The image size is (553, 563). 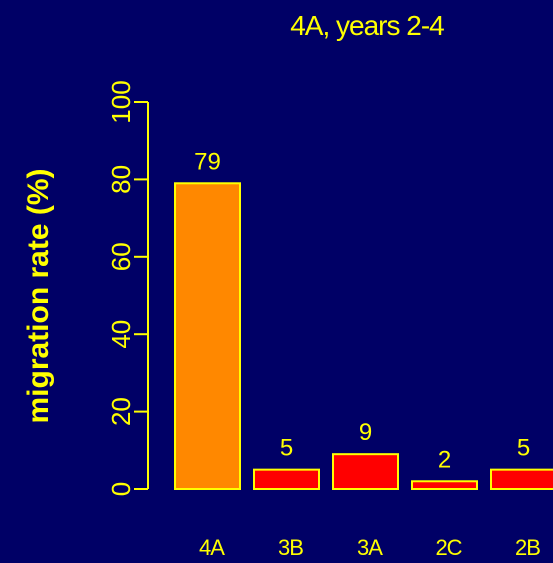 I want to click on y-tick-label: 40, so click(x=121, y=334).